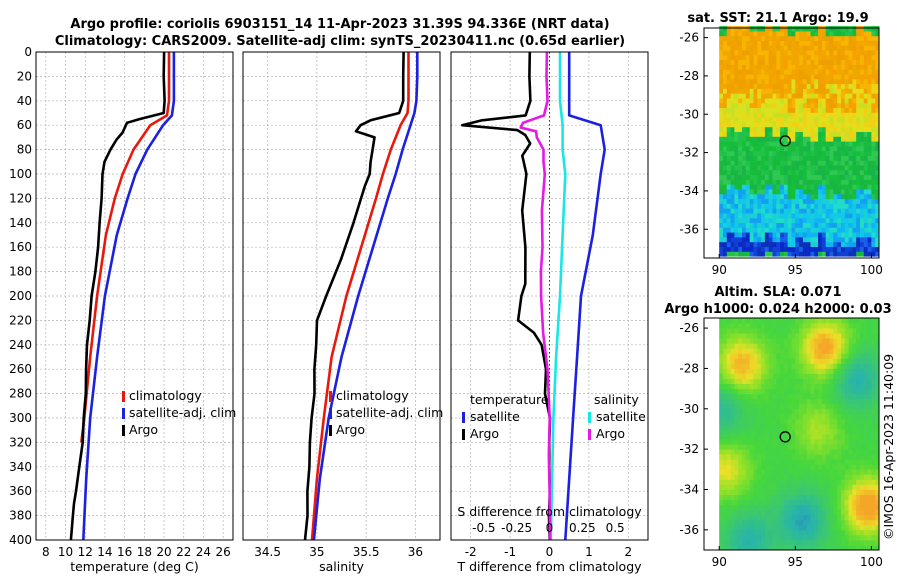 The image size is (900, 580). I want to click on series-satellite-adj-clim, so click(129, 296).